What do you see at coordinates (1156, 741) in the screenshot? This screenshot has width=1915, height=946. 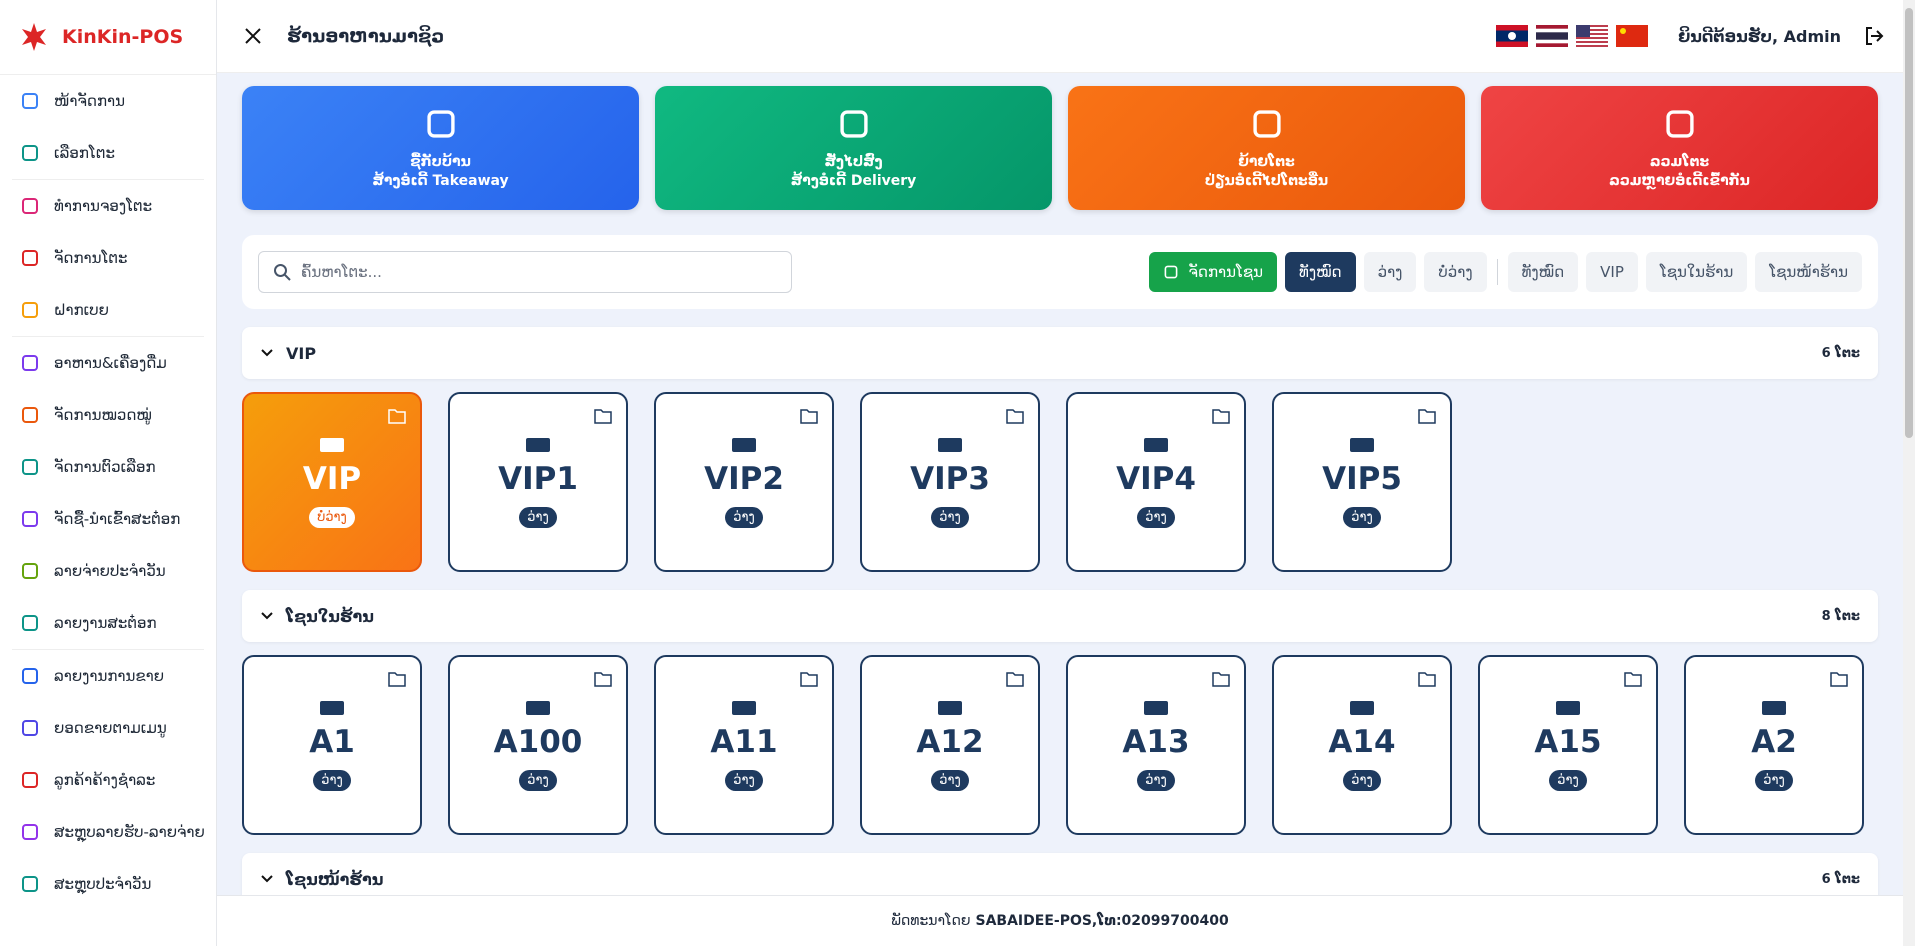 I see `table-name: A13` at bounding box center [1156, 741].